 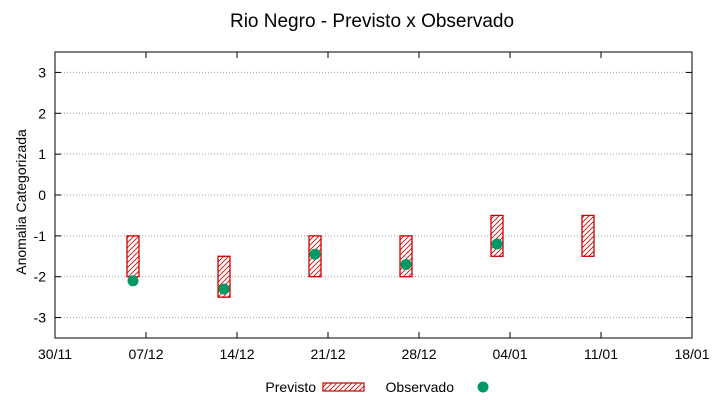 I want to click on x-tick-label: 21/12, so click(x=327, y=354).